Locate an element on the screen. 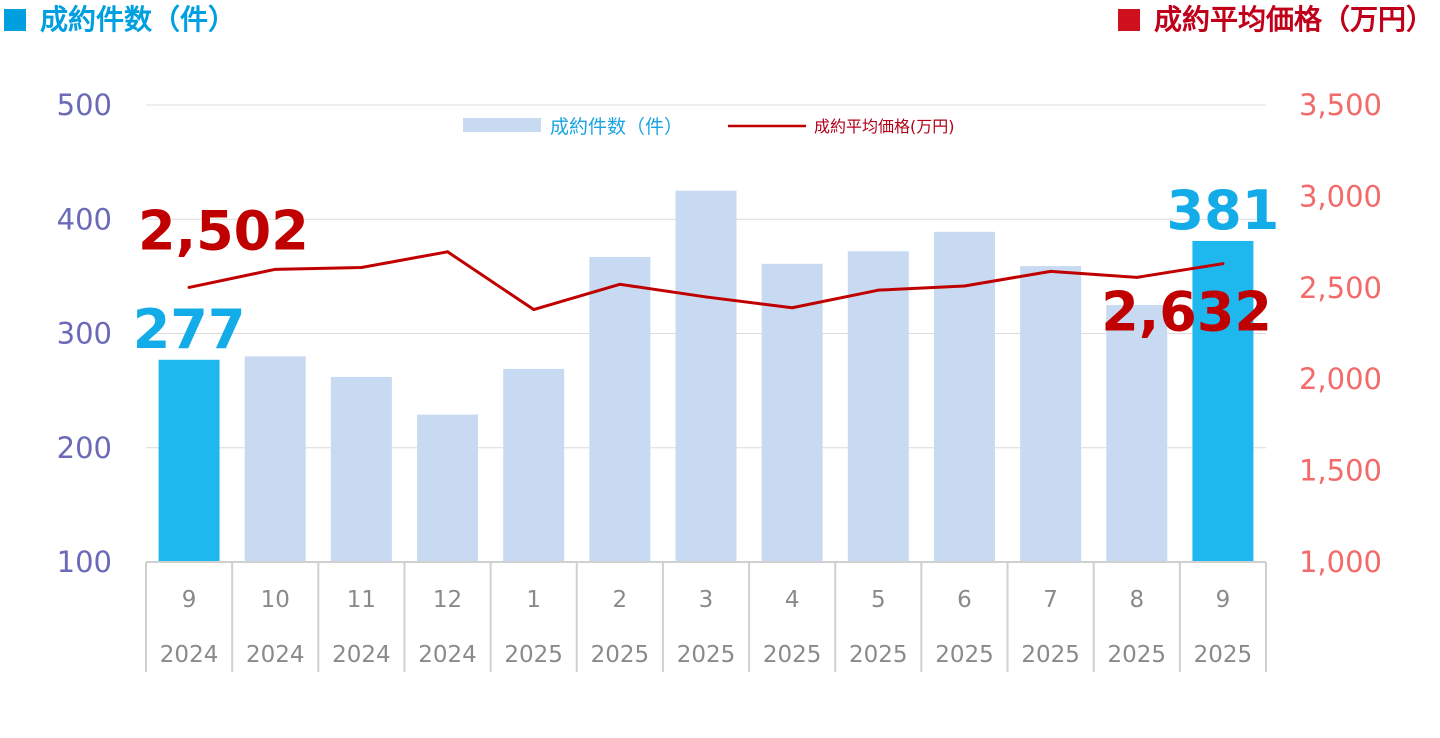 The width and height of the screenshot is (1440, 738). right-axis-title-text: 成約平均価格（万円） is located at coordinates (1293, 19).